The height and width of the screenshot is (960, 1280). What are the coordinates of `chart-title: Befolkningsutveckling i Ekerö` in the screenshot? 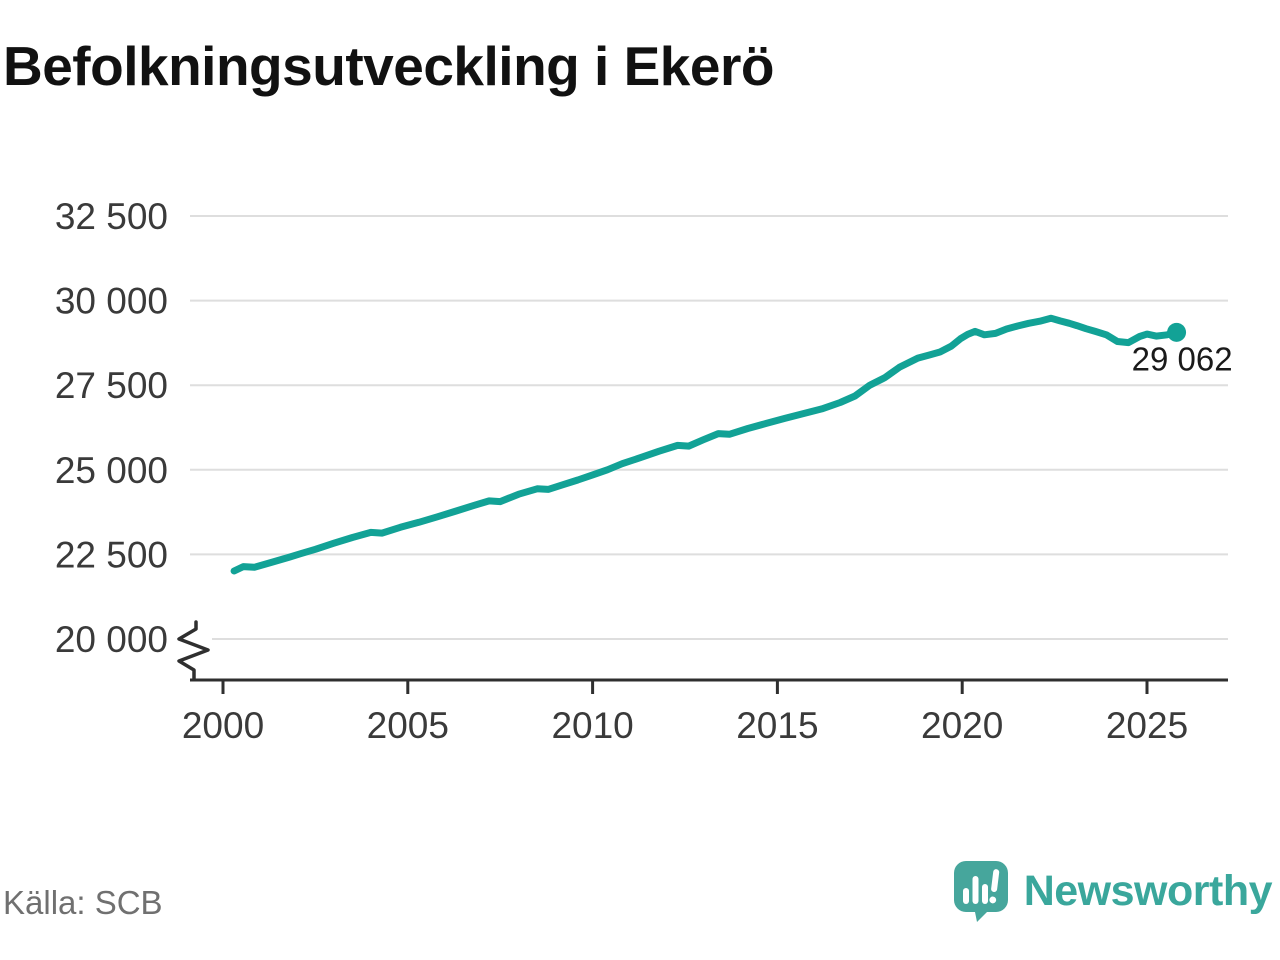 It's located at (388, 66).